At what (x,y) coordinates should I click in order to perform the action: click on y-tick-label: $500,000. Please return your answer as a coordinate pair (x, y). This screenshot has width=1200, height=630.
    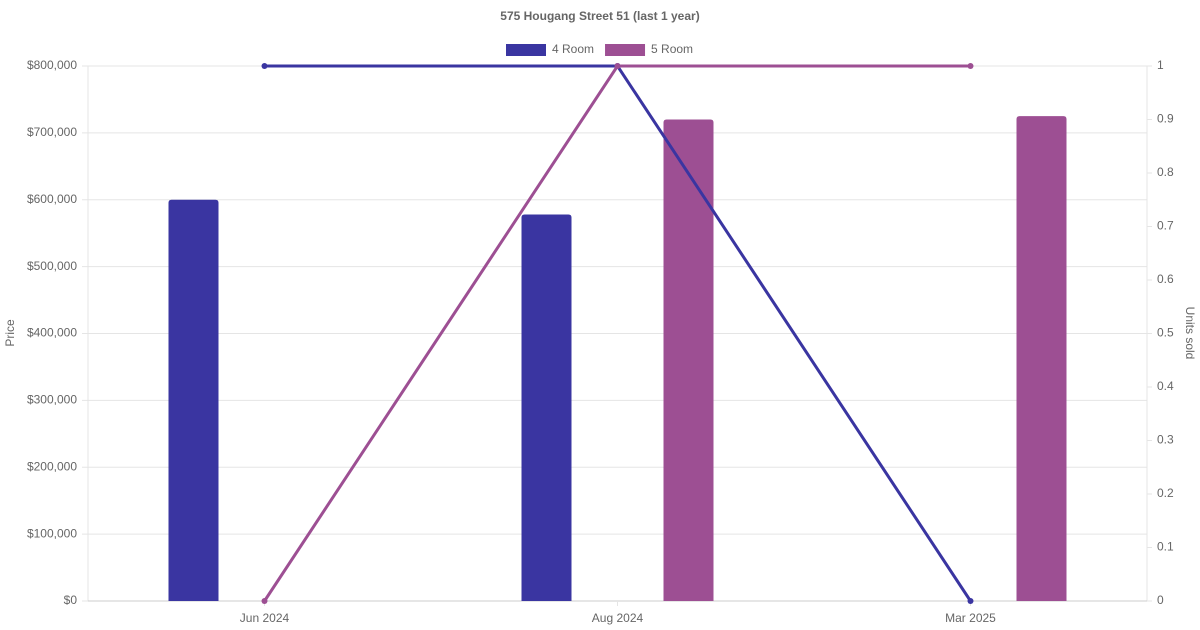
    Looking at the image, I should click on (52, 266).